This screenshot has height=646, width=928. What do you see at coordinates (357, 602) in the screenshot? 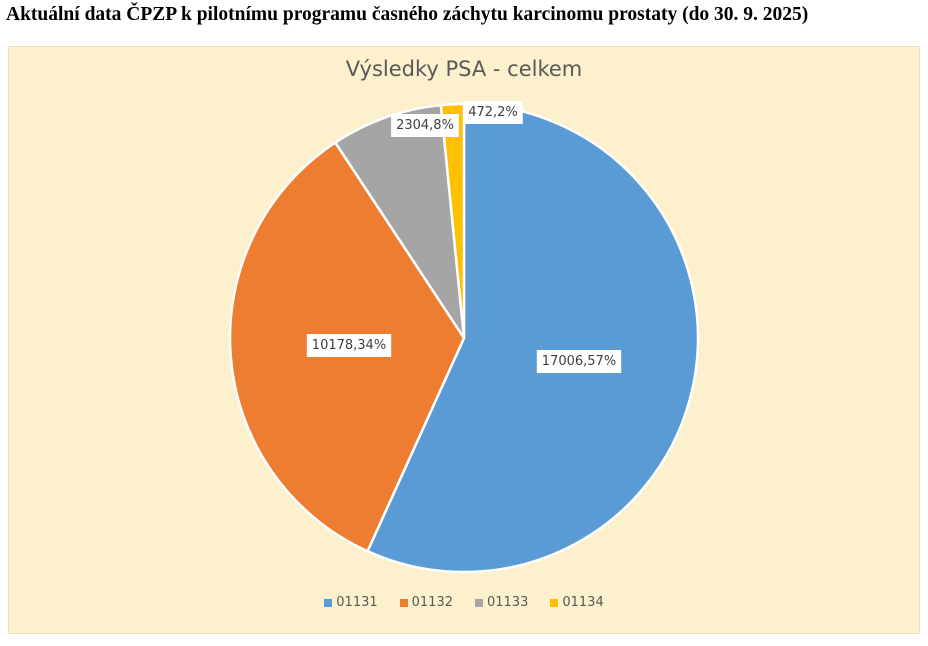
I see `legend-label: 01131` at bounding box center [357, 602].